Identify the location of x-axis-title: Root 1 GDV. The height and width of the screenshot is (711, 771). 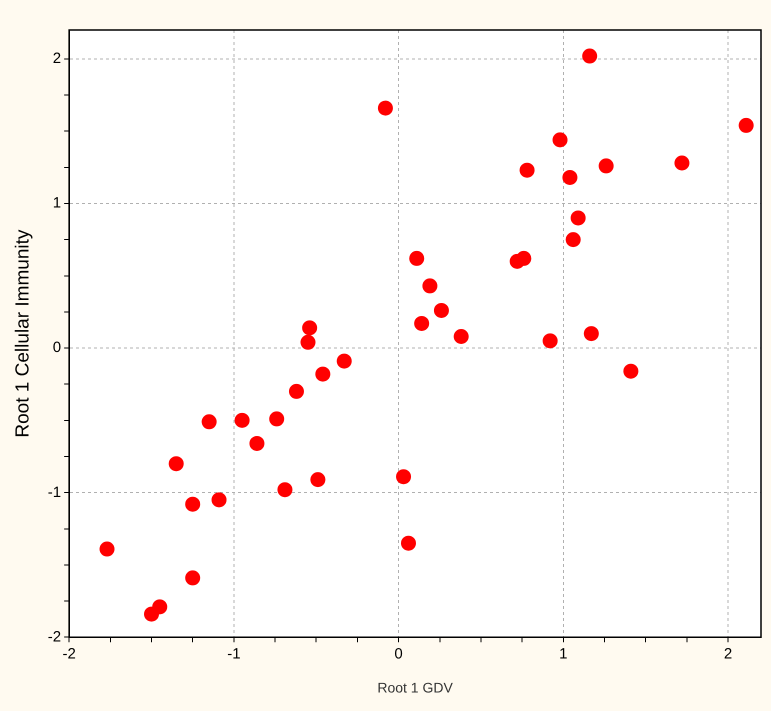
(415, 687).